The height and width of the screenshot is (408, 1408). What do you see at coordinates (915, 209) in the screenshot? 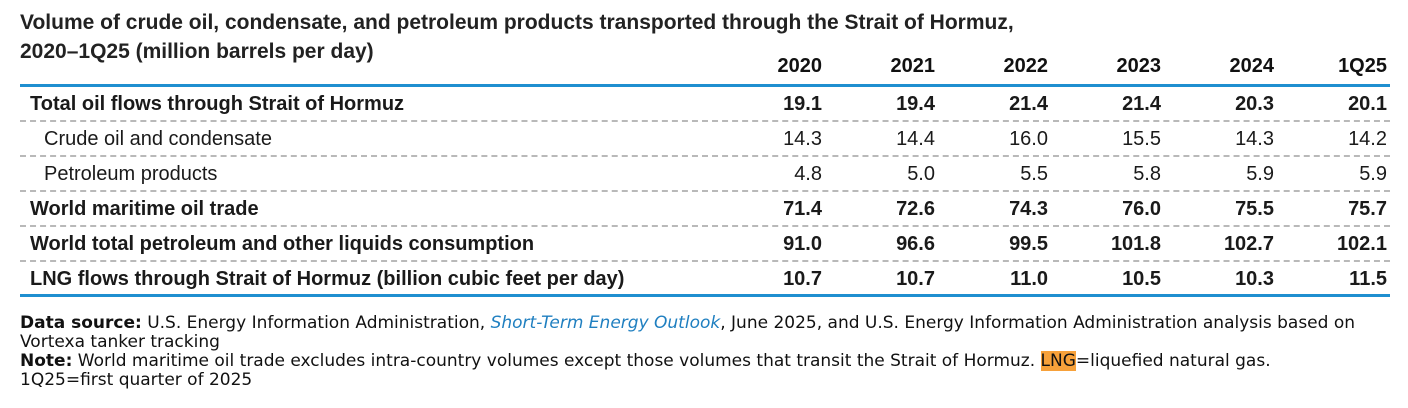
I see `cell-2021: 72.6` at bounding box center [915, 209].